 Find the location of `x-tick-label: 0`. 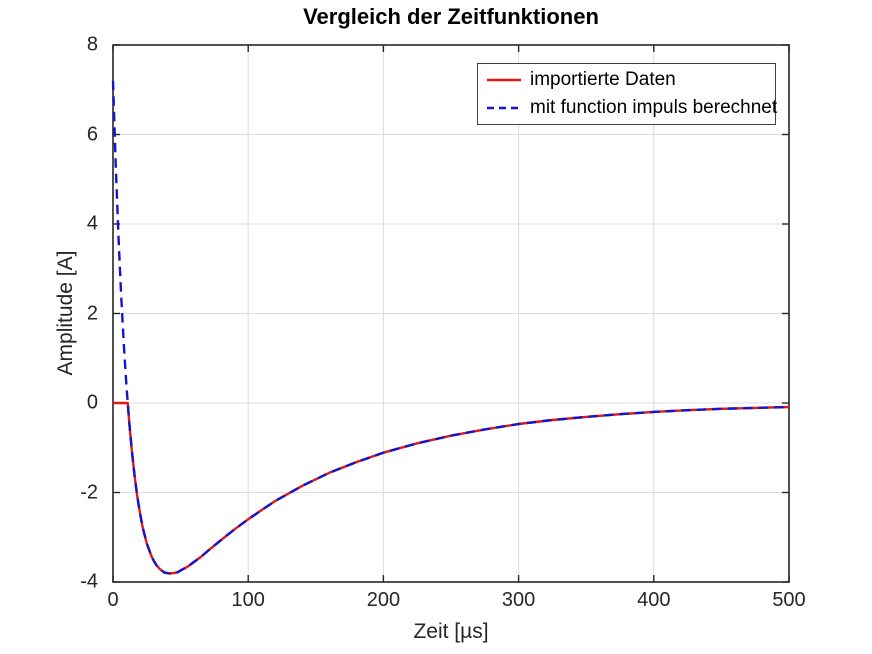

x-tick-label: 0 is located at coordinates (113, 600).